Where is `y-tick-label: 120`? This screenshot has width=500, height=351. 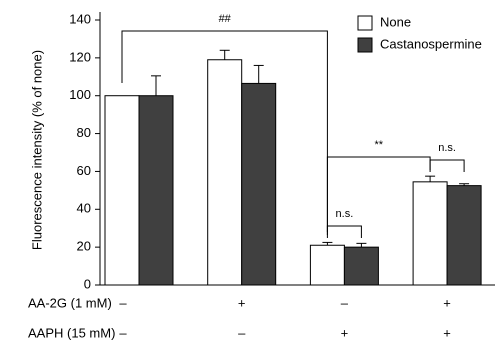
y-tick-label: 120 is located at coordinates (80, 56).